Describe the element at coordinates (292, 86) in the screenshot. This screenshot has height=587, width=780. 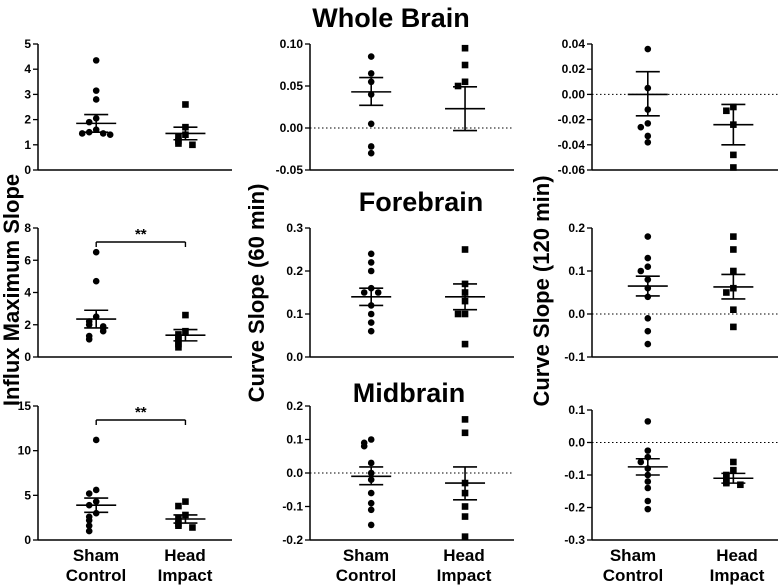
I see `y-tick-label: 0.05` at that location.